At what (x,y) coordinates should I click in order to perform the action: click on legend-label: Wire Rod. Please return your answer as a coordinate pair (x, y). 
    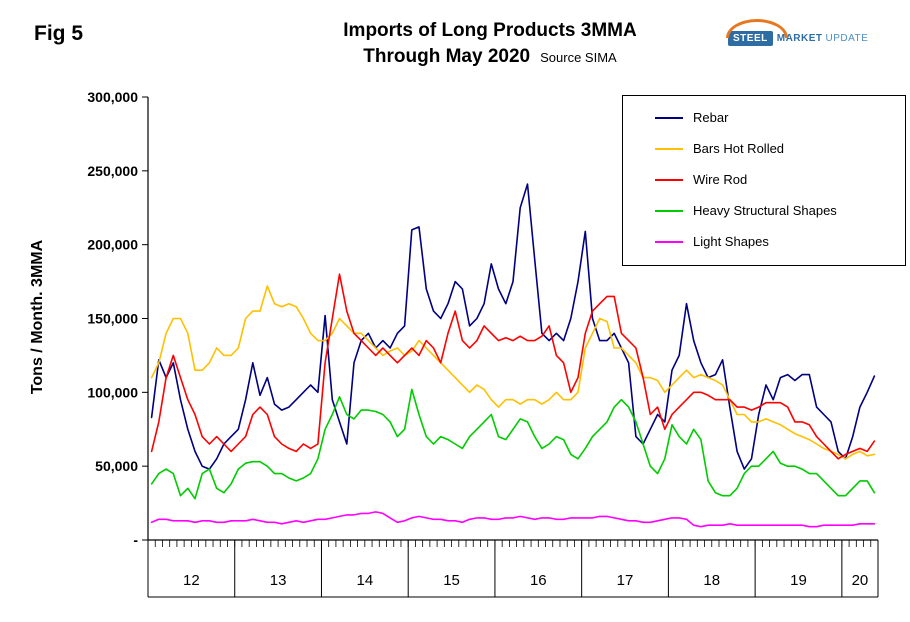
    Looking at the image, I should click on (720, 179).